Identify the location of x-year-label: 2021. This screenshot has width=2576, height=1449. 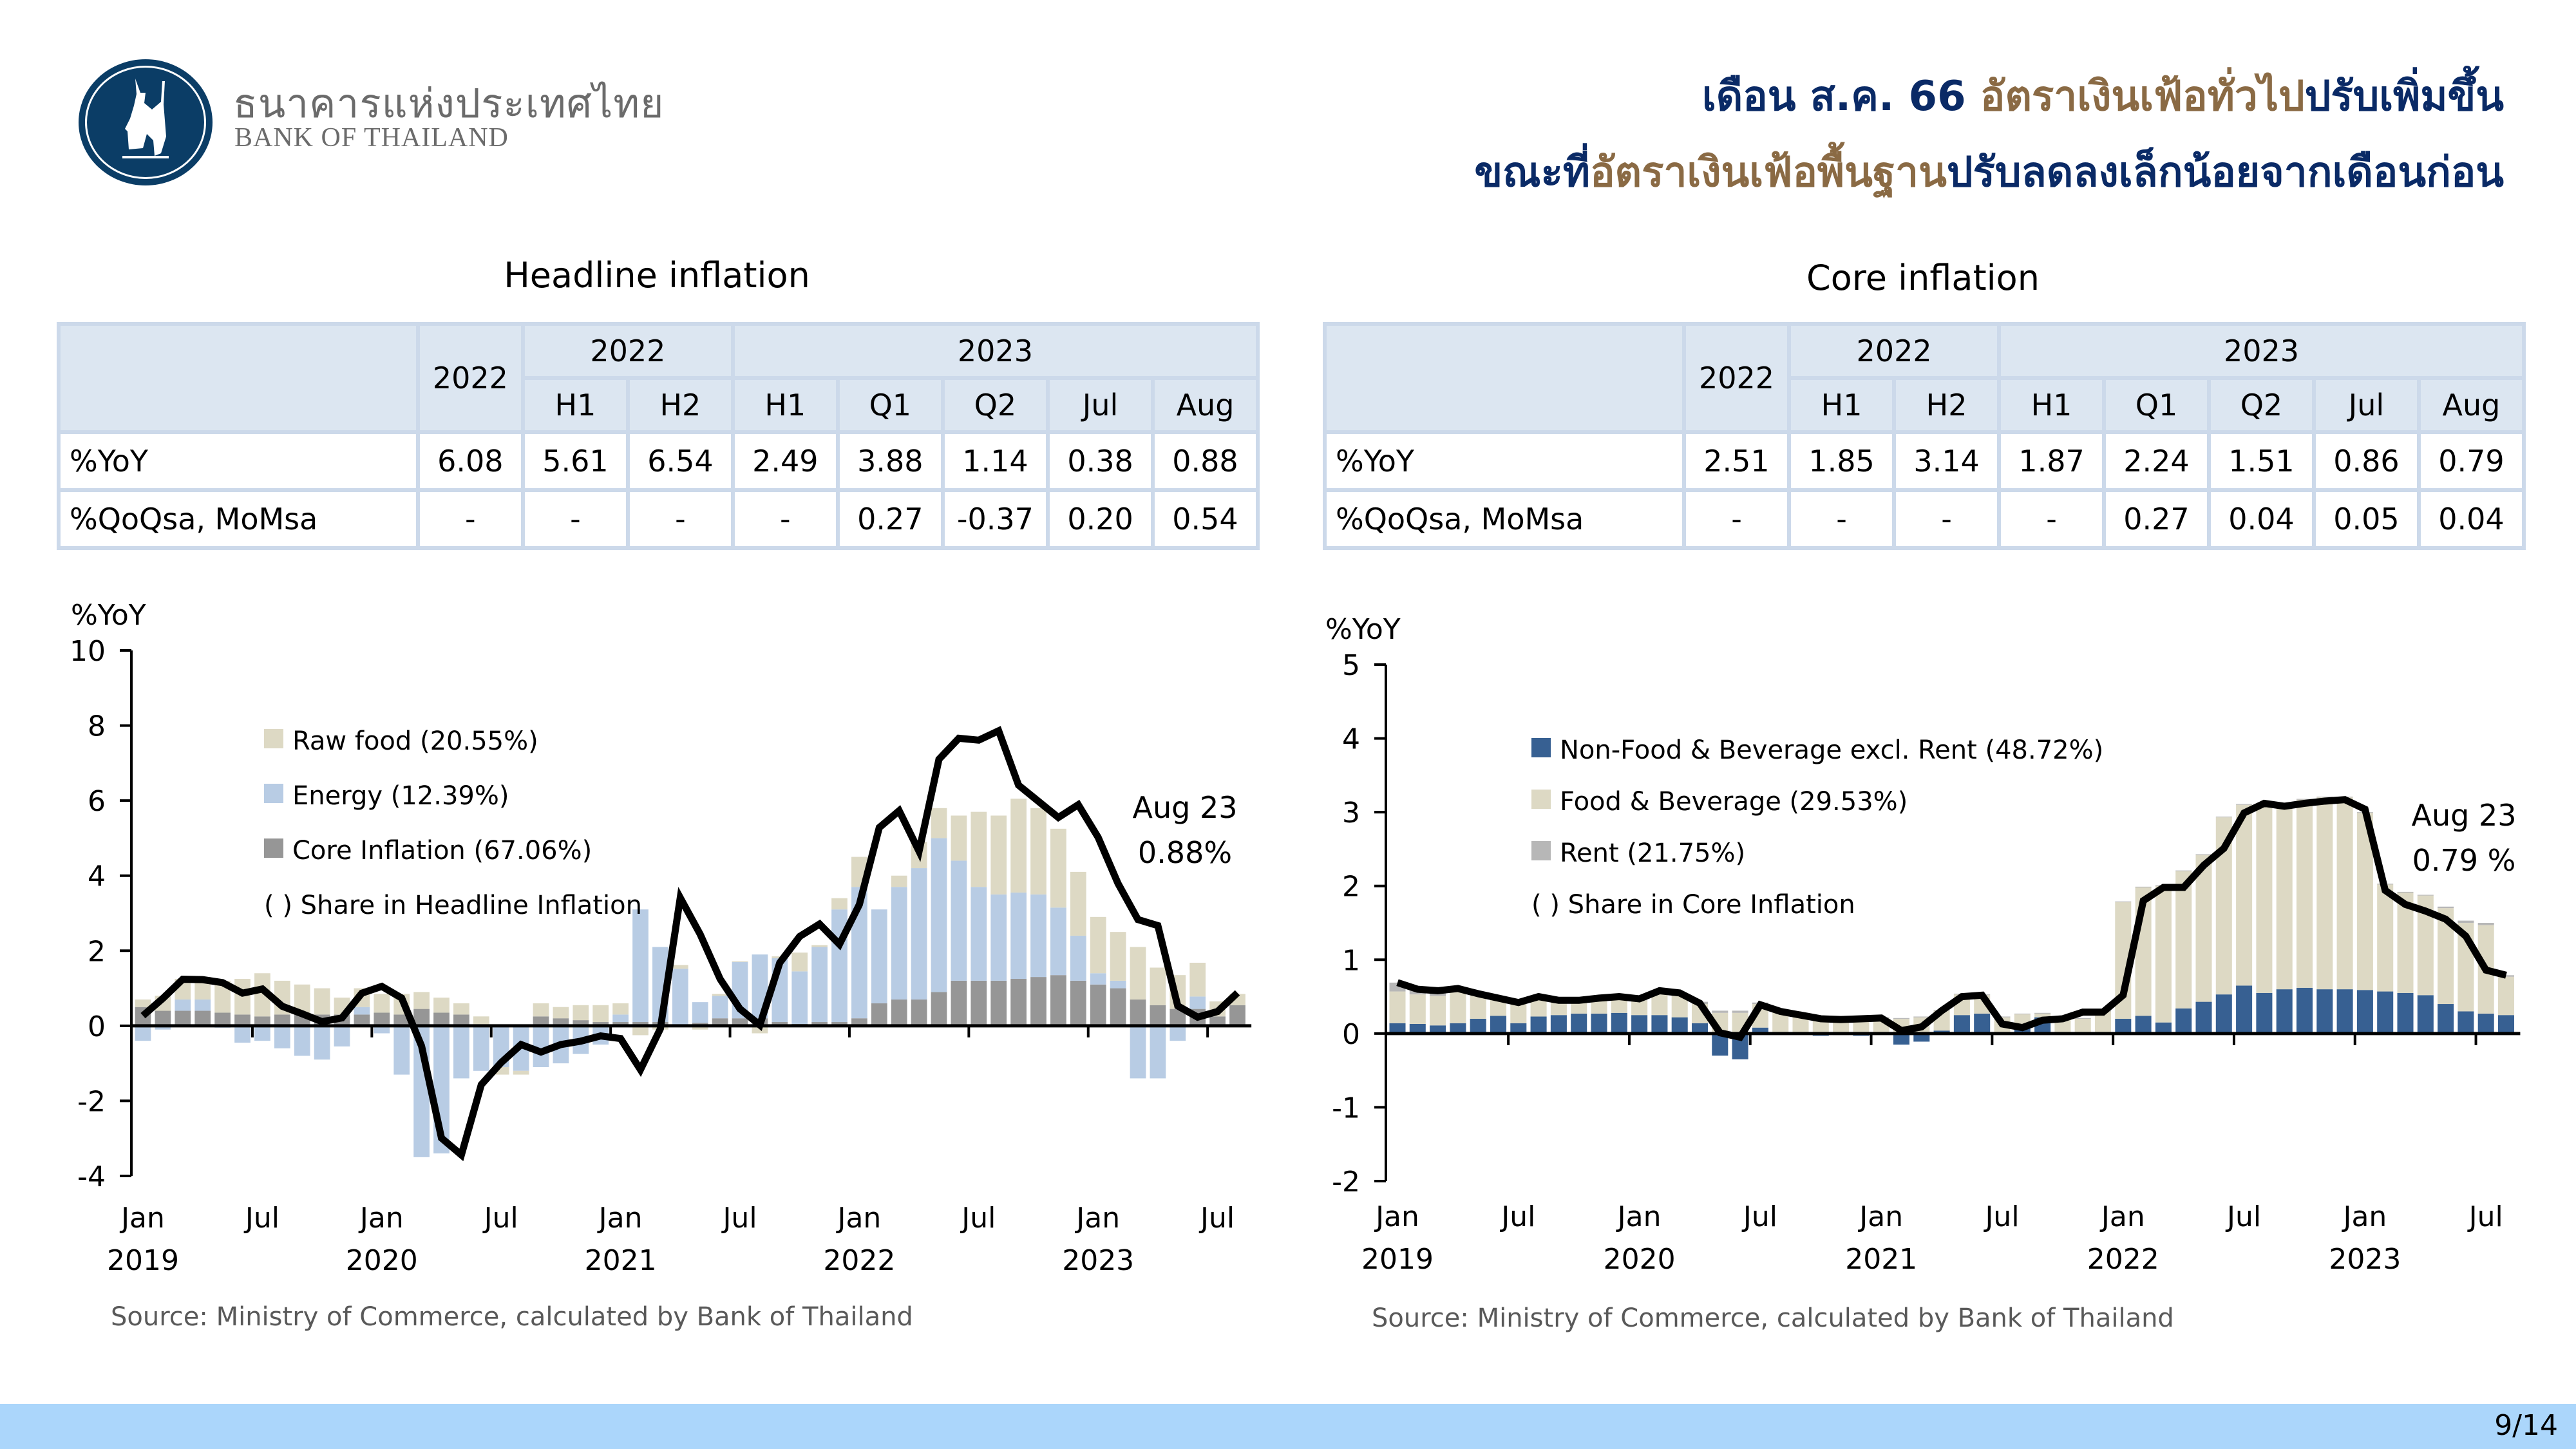
(1881, 1259).